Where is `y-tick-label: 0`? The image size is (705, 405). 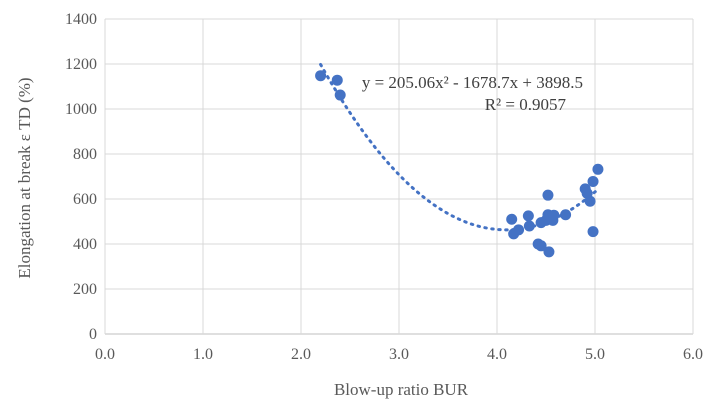
y-tick-label: 0 is located at coordinates (93, 334).